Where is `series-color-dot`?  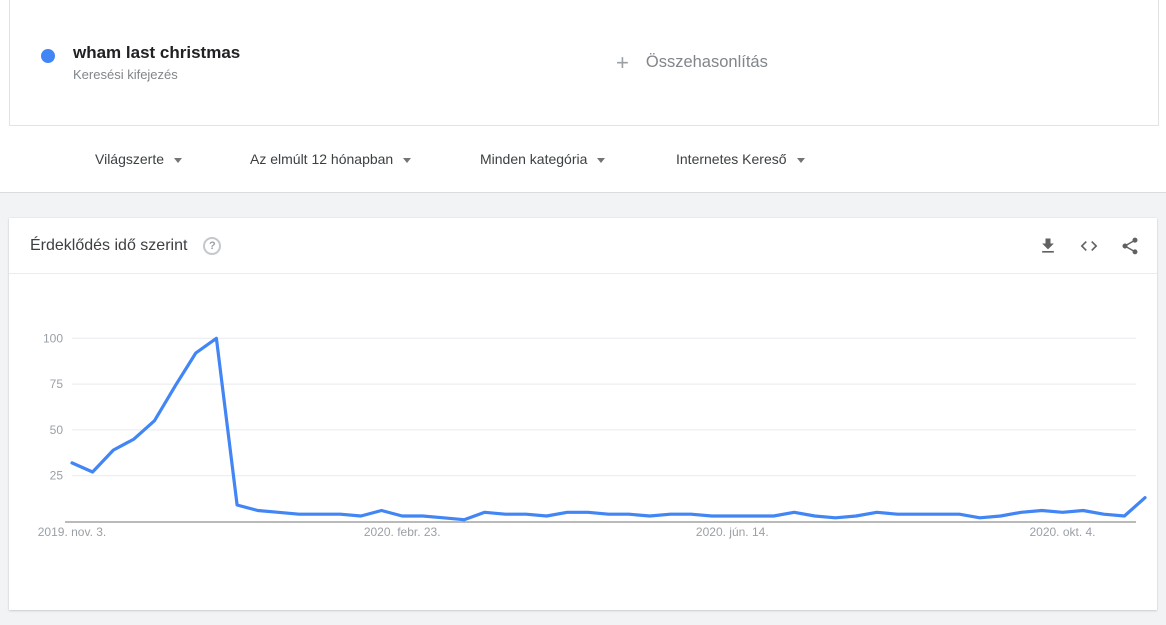 series-color-dot is located at coordinates (48, 56).